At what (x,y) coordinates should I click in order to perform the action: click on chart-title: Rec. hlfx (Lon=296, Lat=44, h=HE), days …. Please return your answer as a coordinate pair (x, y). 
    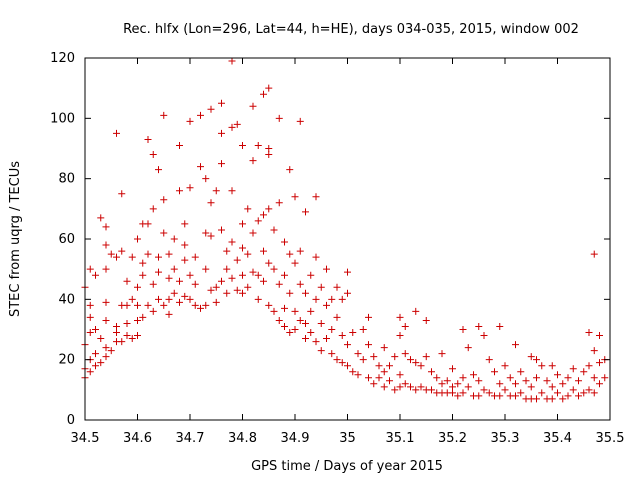
    Looking at the image, I should click on (351, 29).